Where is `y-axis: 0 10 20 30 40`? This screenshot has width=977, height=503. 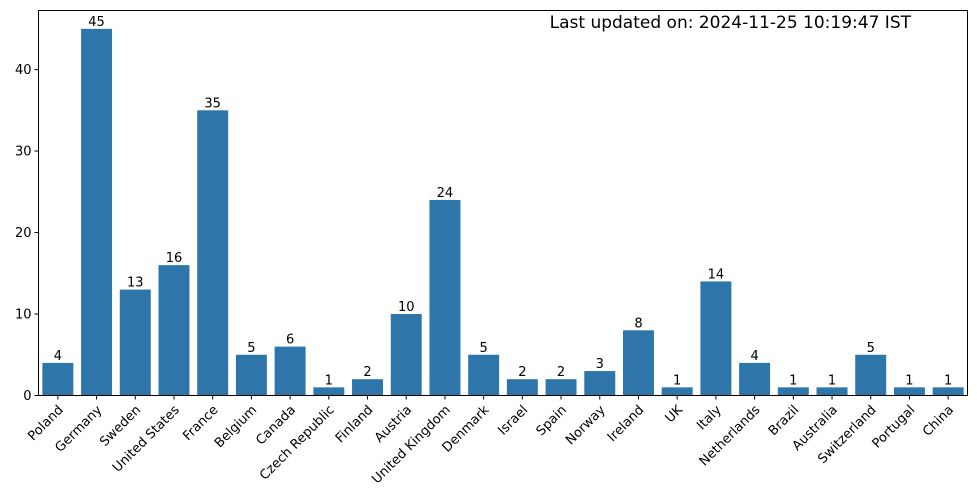 y-axis: 0 10 20 30 40 is located at coordinates (27, 233).